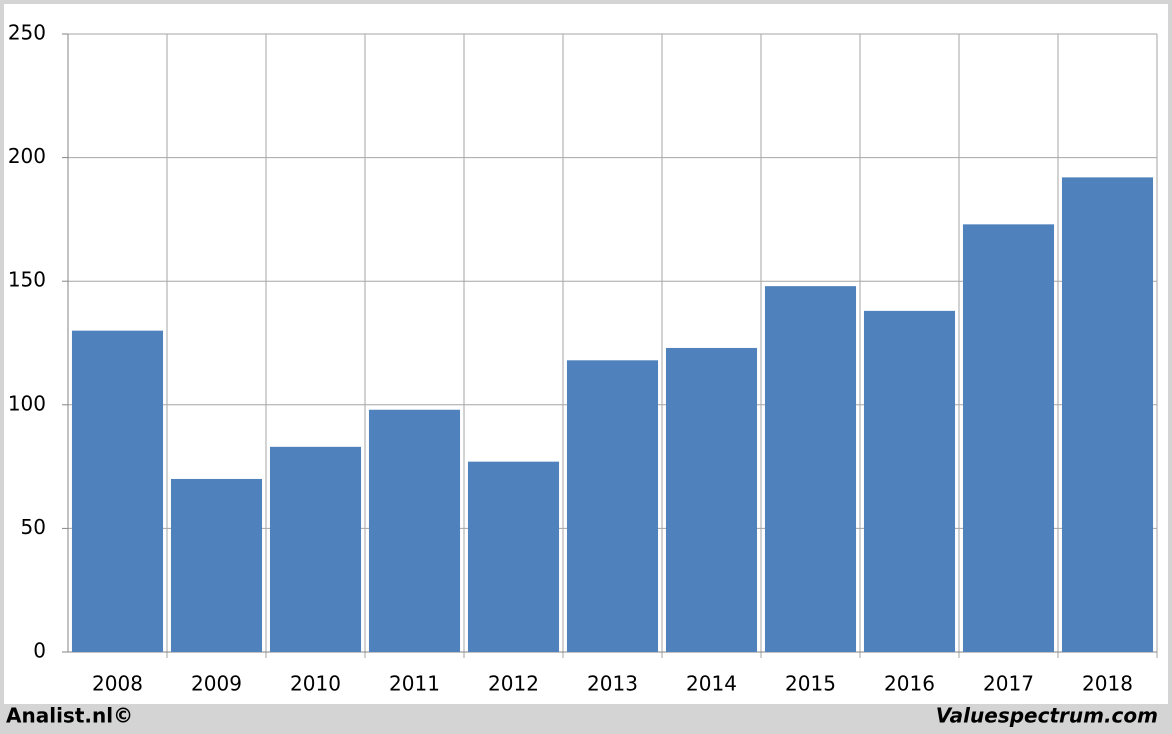 The width and height of the screenshot is (1172, 734). I want to click on x-tick-label: 2008, so click(117, 684).